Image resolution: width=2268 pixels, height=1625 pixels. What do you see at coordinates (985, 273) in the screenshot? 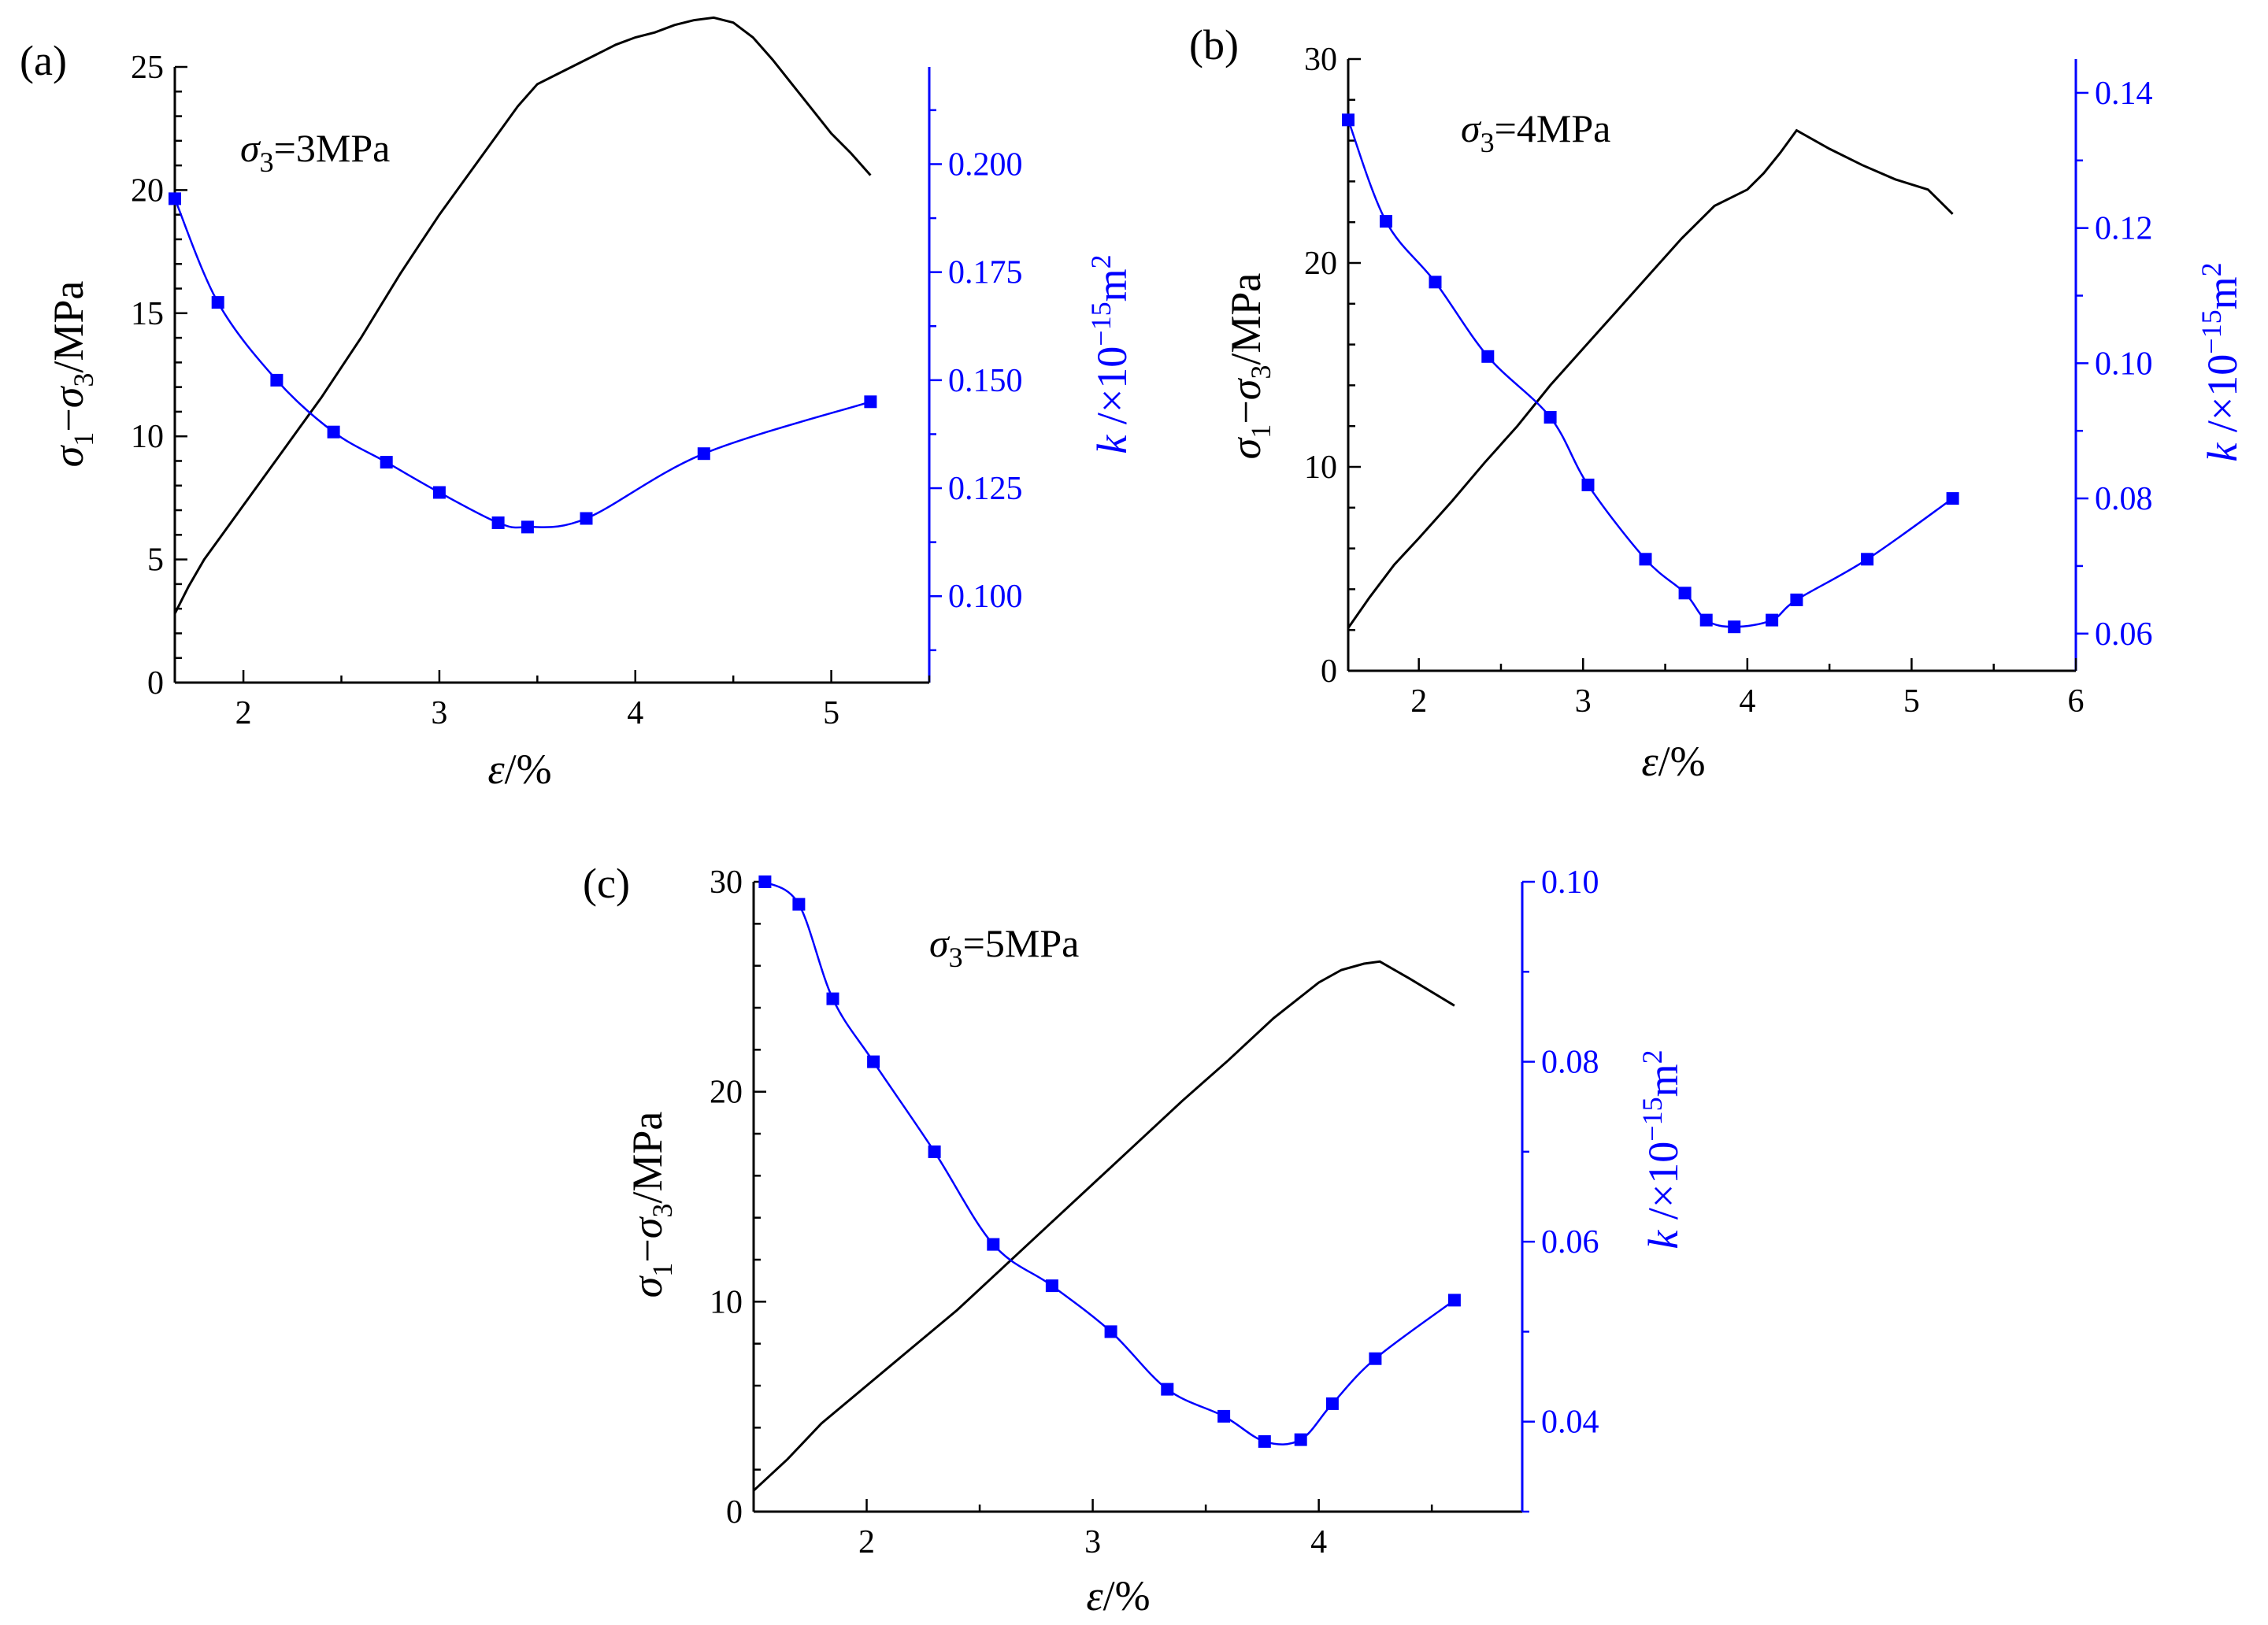
I see `y-right-tick-label: 0.175` at bounding box center [985, 273].